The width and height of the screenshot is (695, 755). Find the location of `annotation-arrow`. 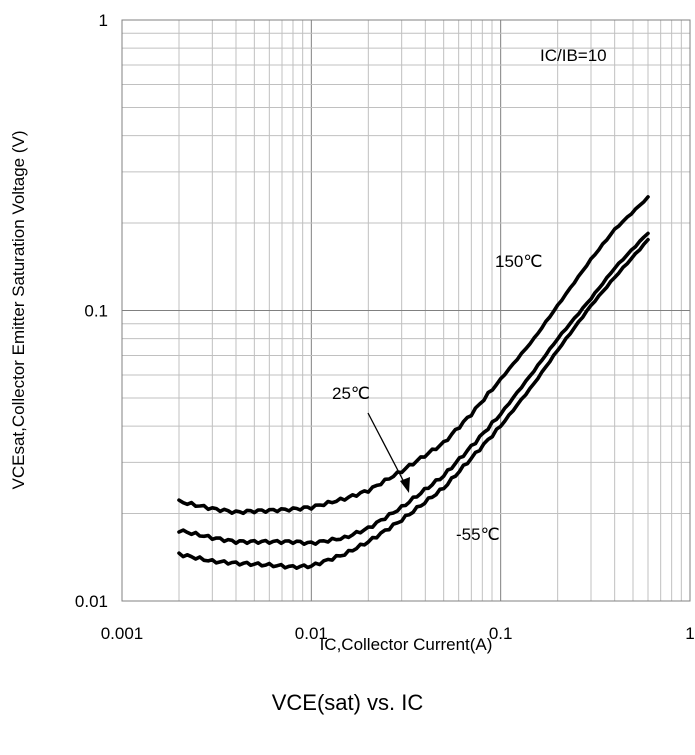

annotation-arrow is located at coordinates (388, 452).